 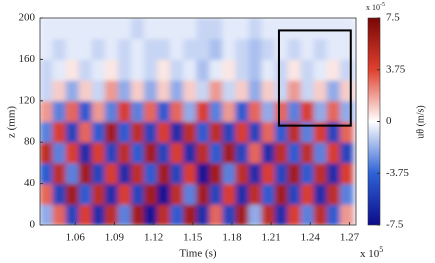 I want to click on x-multiplier: x 105, so click(x=371, y=252).